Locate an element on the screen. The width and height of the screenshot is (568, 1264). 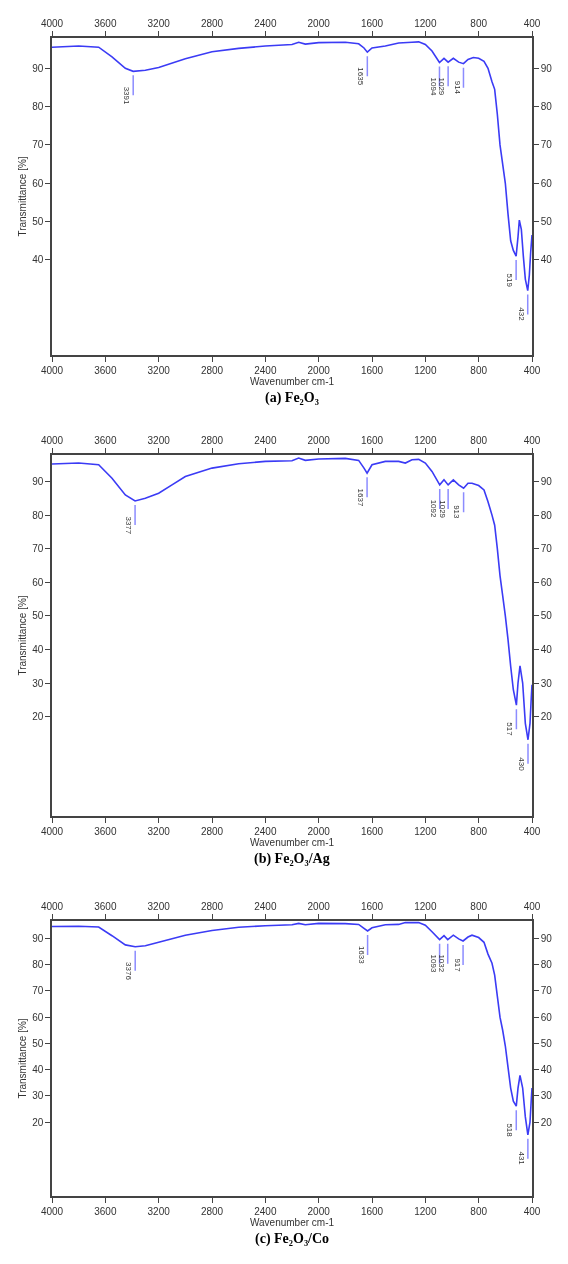
annotation: 3376 is located at coordinates (129, 971).